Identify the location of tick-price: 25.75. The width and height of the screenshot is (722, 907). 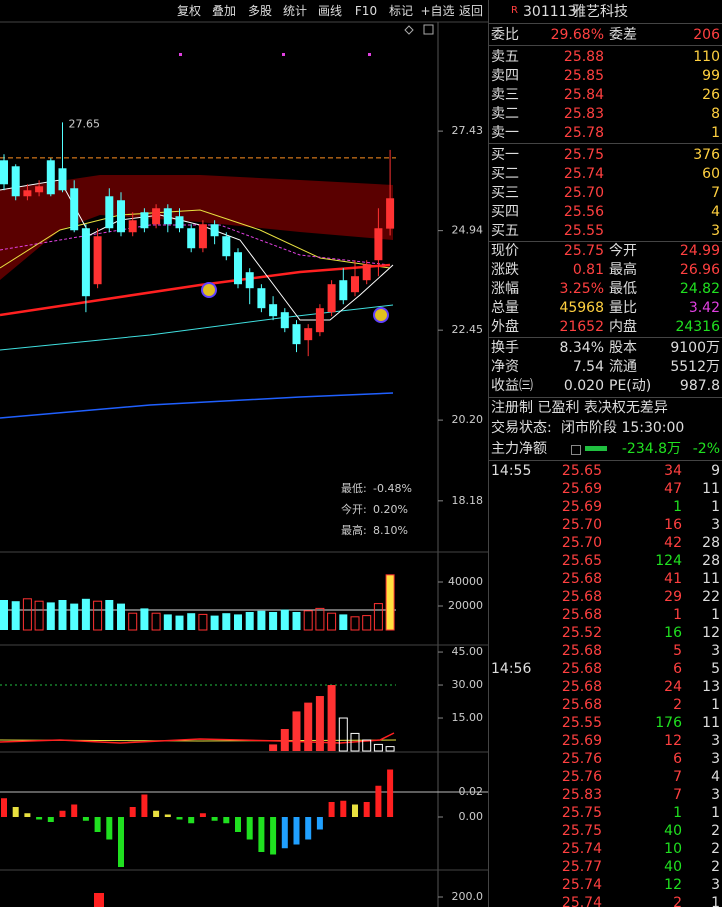
(581, 831).